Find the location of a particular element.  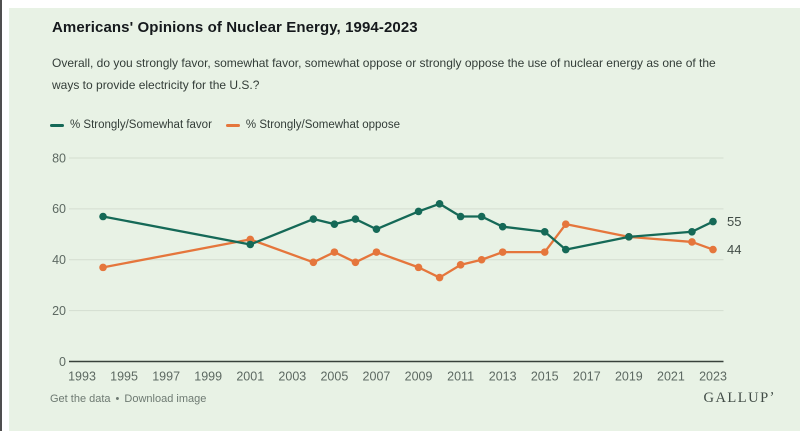

oppose-point-2011 is located at coordinates (460, 265).